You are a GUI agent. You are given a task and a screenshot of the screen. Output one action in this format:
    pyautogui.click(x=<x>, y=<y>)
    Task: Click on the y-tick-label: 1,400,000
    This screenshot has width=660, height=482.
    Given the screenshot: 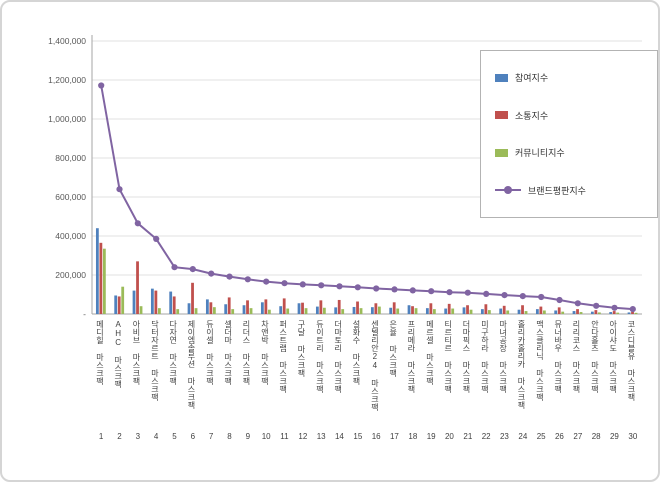 What is the action you would take?
    pyautogui.click(x=67, y=41)
    